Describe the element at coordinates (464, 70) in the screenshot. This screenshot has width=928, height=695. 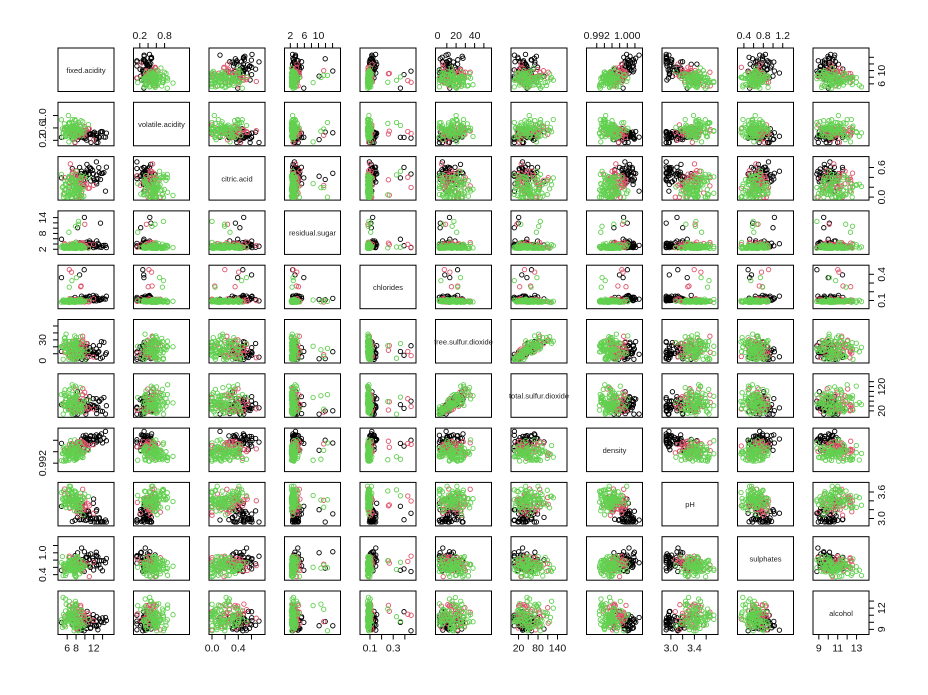
I see `panel-fixed-acidity-vs-free-sulfur-dioxide` at that location.